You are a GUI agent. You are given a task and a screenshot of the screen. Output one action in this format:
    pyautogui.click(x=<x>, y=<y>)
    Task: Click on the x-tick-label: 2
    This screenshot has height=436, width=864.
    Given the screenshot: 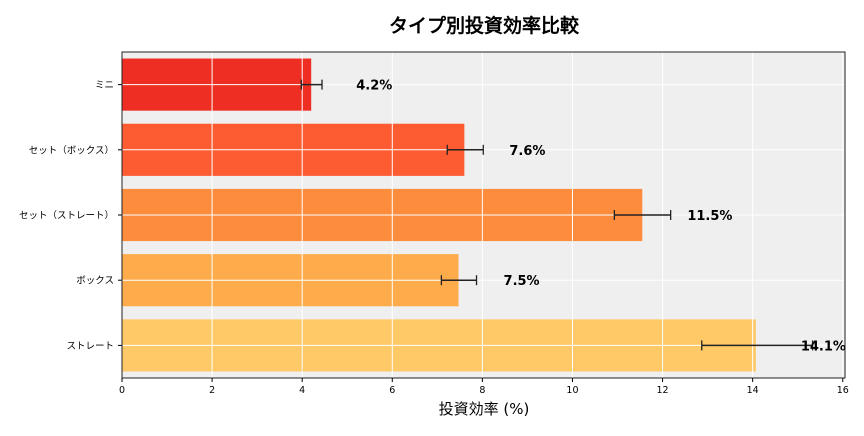 What is the action you would take?
    pyautogui.click(x=212, y=390)
    